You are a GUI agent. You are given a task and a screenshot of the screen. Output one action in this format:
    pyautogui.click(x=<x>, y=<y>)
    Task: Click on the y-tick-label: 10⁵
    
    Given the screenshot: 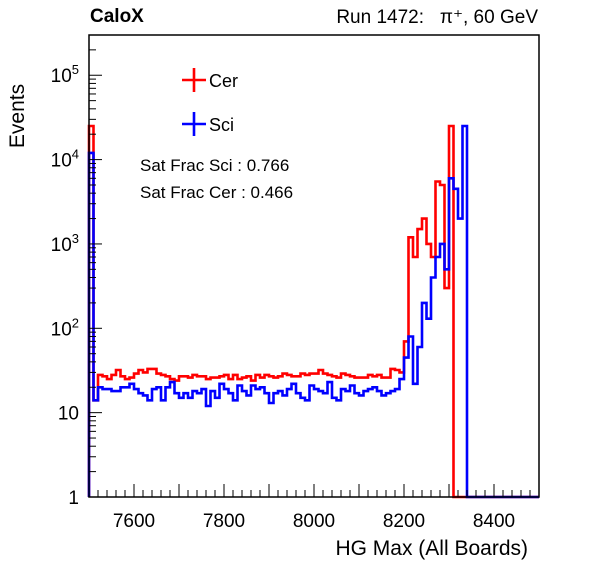 What is the action you would take?
    pyautogui.click(x=65, y=74)
    